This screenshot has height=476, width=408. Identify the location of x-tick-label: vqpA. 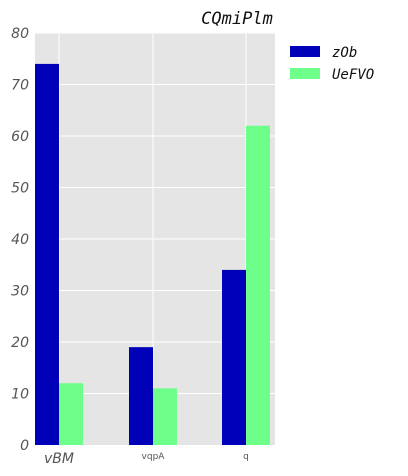
(154, 457).